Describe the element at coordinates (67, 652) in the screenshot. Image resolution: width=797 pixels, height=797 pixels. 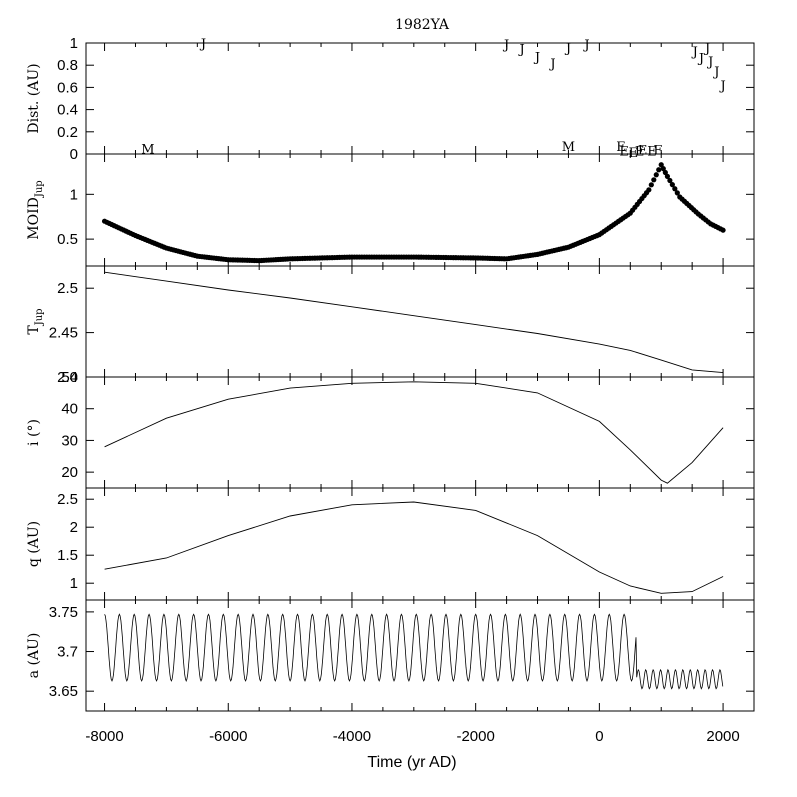
I see `y-tick-label: 3.7` at that location.